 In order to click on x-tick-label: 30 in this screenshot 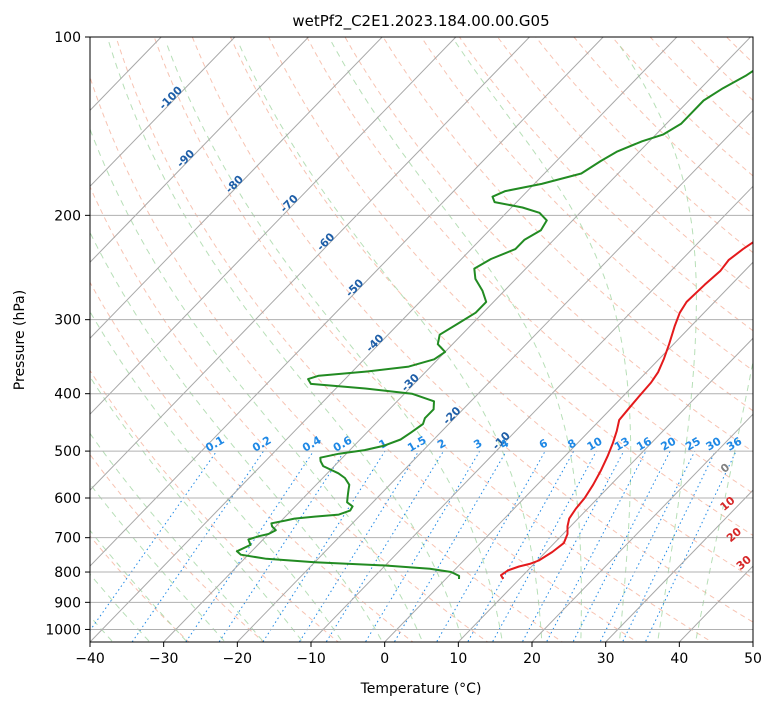, I will do `click(606, 659)`.